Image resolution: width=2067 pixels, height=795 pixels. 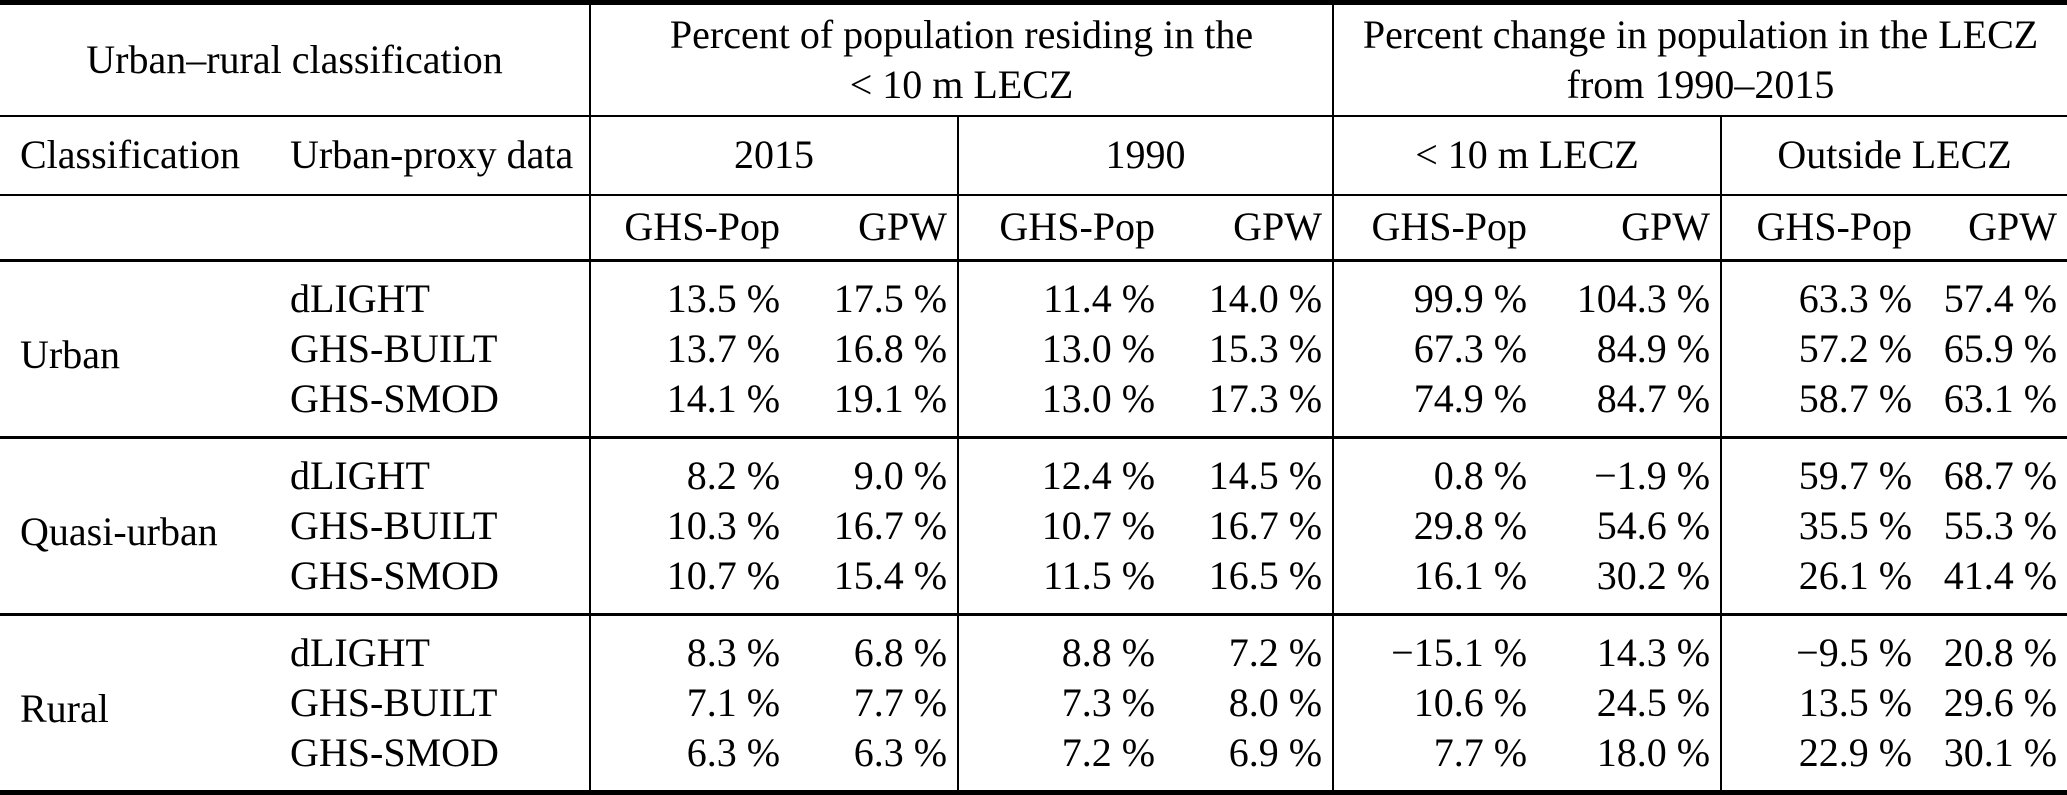 I want to click on value-cell: 84.9 %, so click(x=1653, y=348).